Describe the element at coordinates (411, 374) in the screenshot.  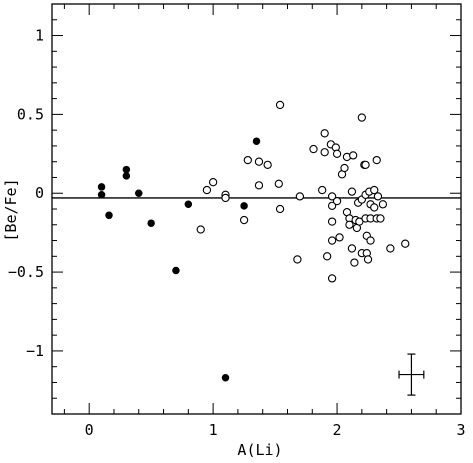
I see `error-bar-group` at that location.